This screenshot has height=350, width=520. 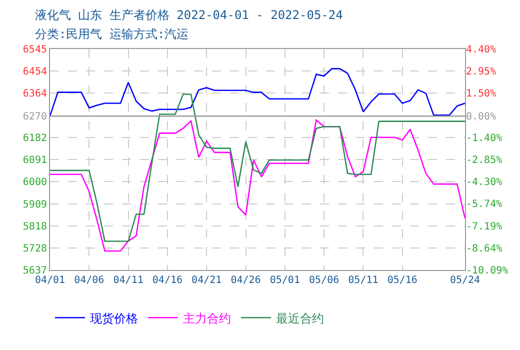 I want to click on y-tick-label: 6182, so click(x=34, y=138).